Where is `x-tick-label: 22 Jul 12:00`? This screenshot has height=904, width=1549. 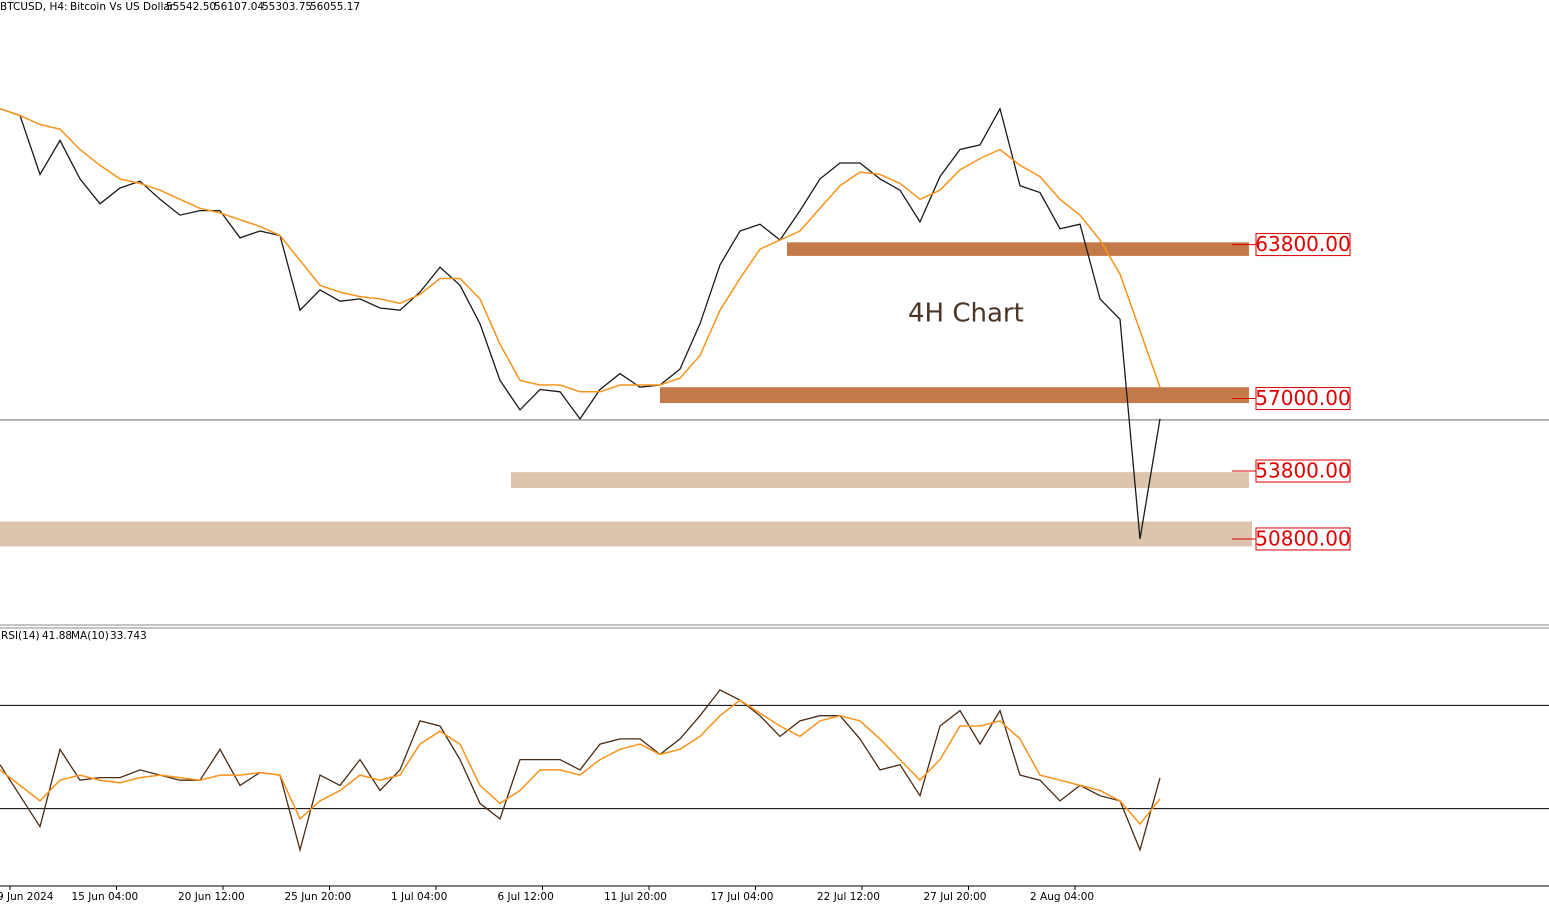
x-tick-label: 22 Jul 12:00 is located at coordinates (848, 897).